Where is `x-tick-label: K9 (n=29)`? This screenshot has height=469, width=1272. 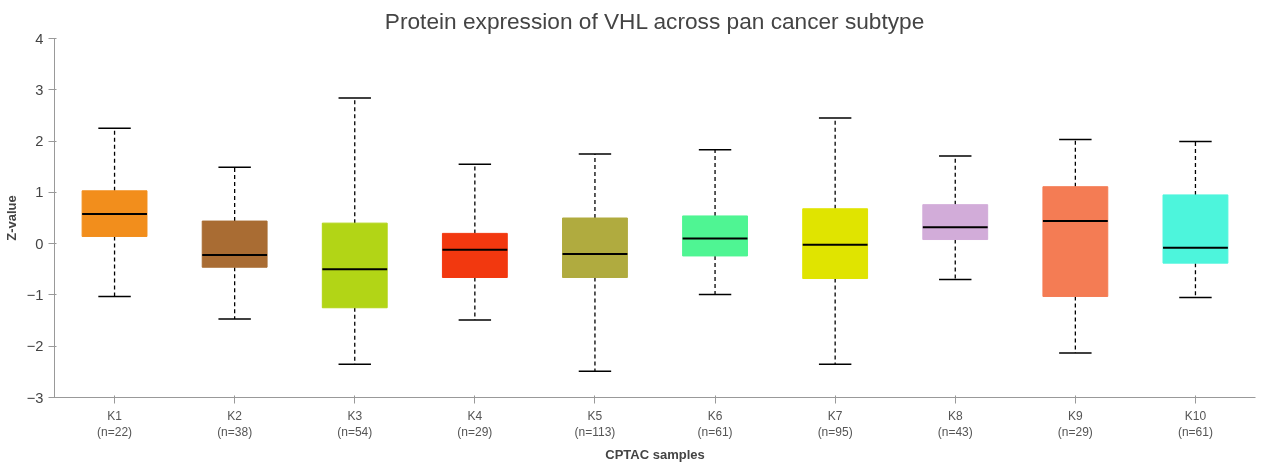 x-tick-label: K9 (n=29) is located at coordinates (1075, 424).